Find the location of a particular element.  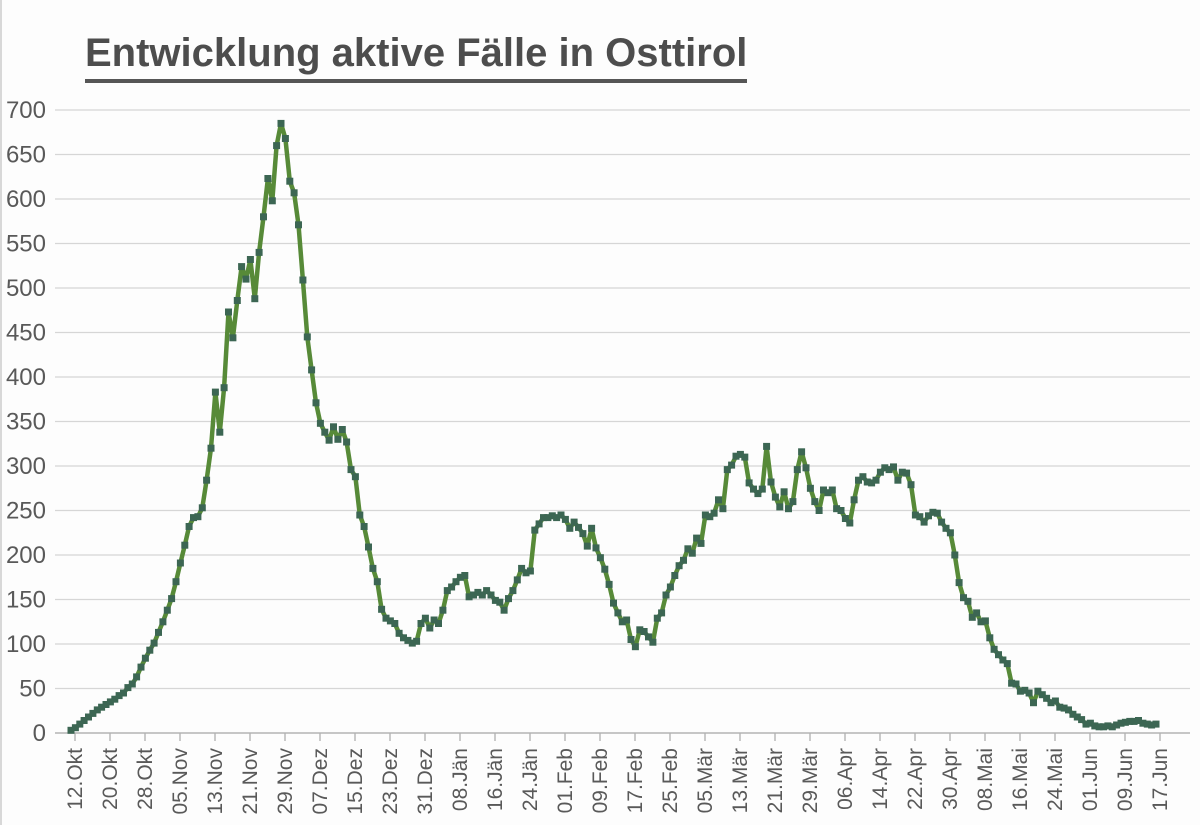

y-tick-label: 350 is located at coordinates (26, 422).